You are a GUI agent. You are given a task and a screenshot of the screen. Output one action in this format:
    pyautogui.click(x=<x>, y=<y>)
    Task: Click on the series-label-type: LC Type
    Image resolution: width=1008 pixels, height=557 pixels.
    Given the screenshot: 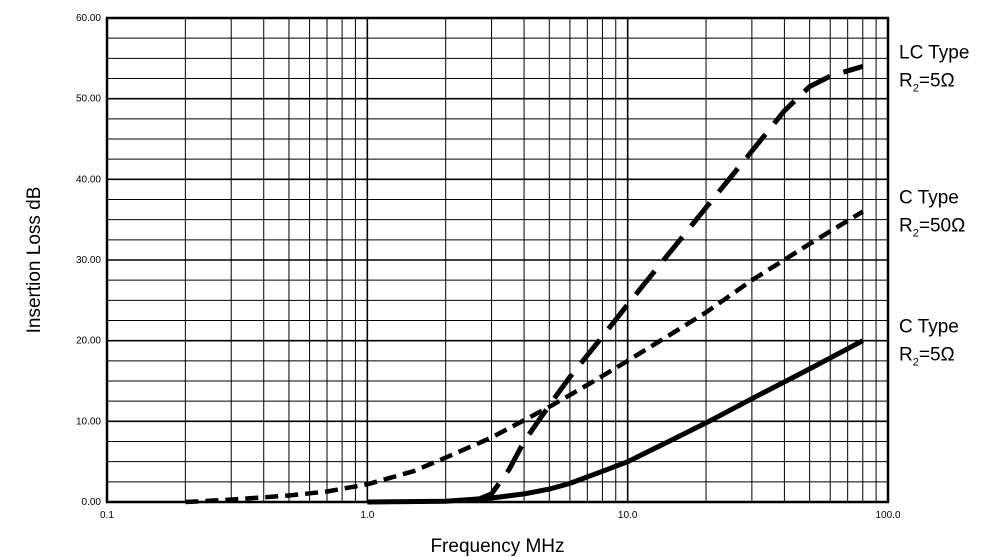 What is the action you would take?
    pyautogui.click(x=934, y=52)
    